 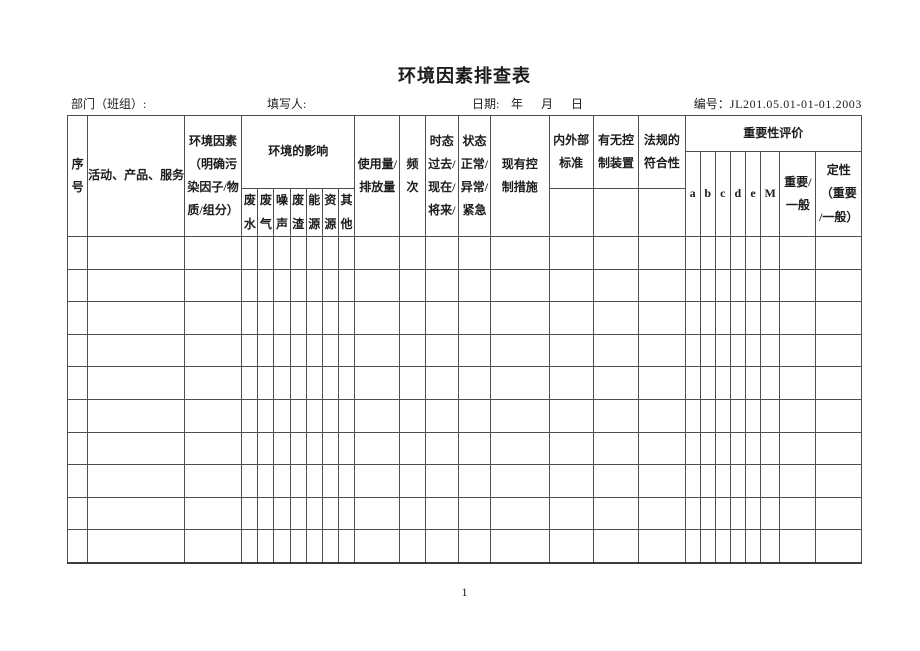 I want to click on header-control-device-blank, so click(x=616, y=212).